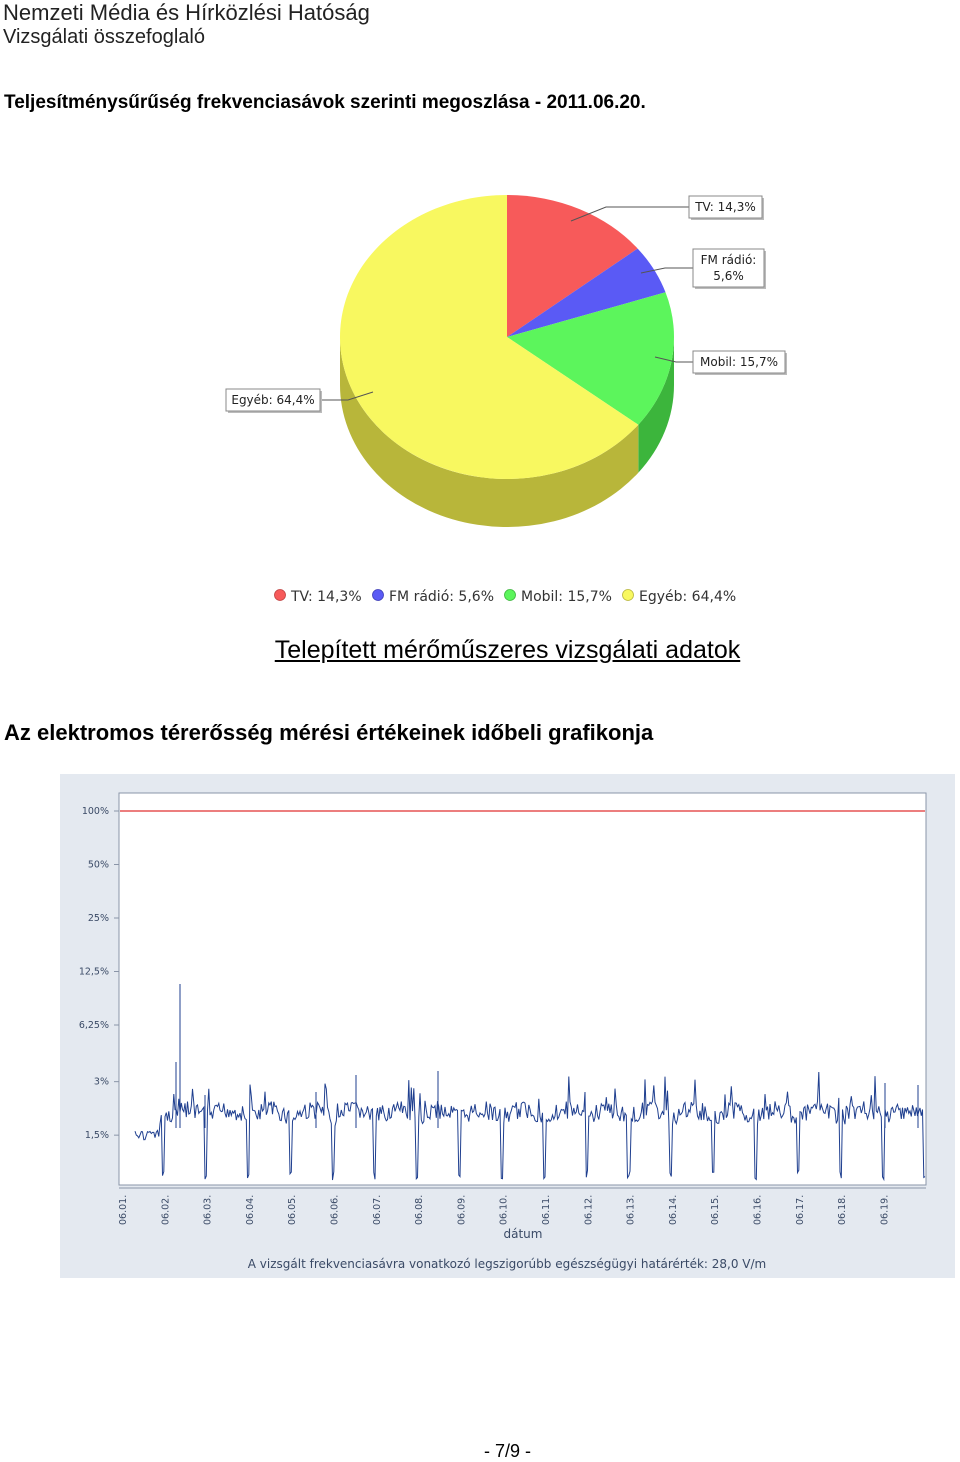 The width and height of the screenshot is (960, 1462). Describe the element at coordinates (673, 1210) in the screenshot. I see `x-tick-label: 06.14.` at that location.